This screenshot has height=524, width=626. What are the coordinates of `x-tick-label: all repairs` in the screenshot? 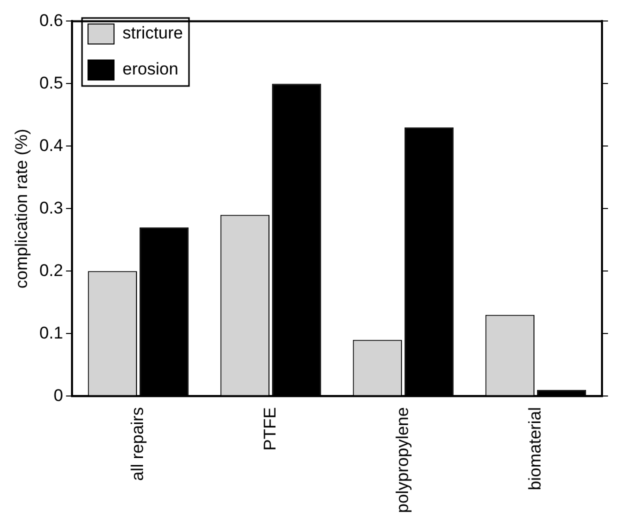 It's located at (137, 444).